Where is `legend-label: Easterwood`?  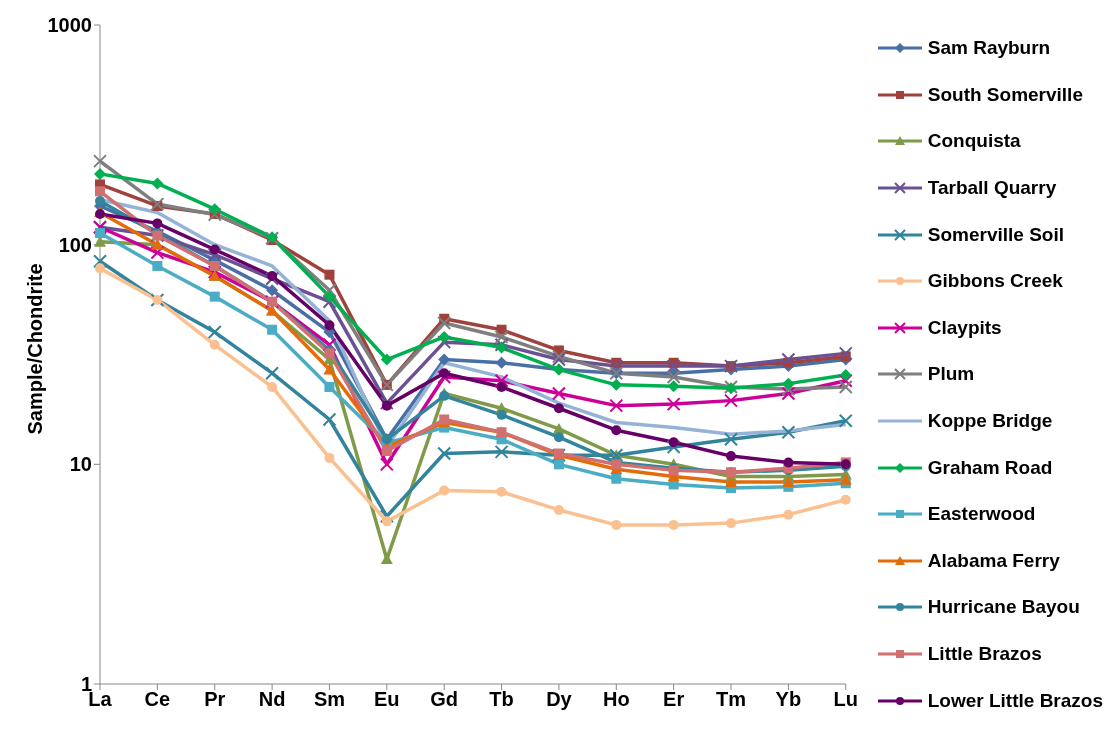
legend-label: Easterwood is located at coordinates (981, 514).